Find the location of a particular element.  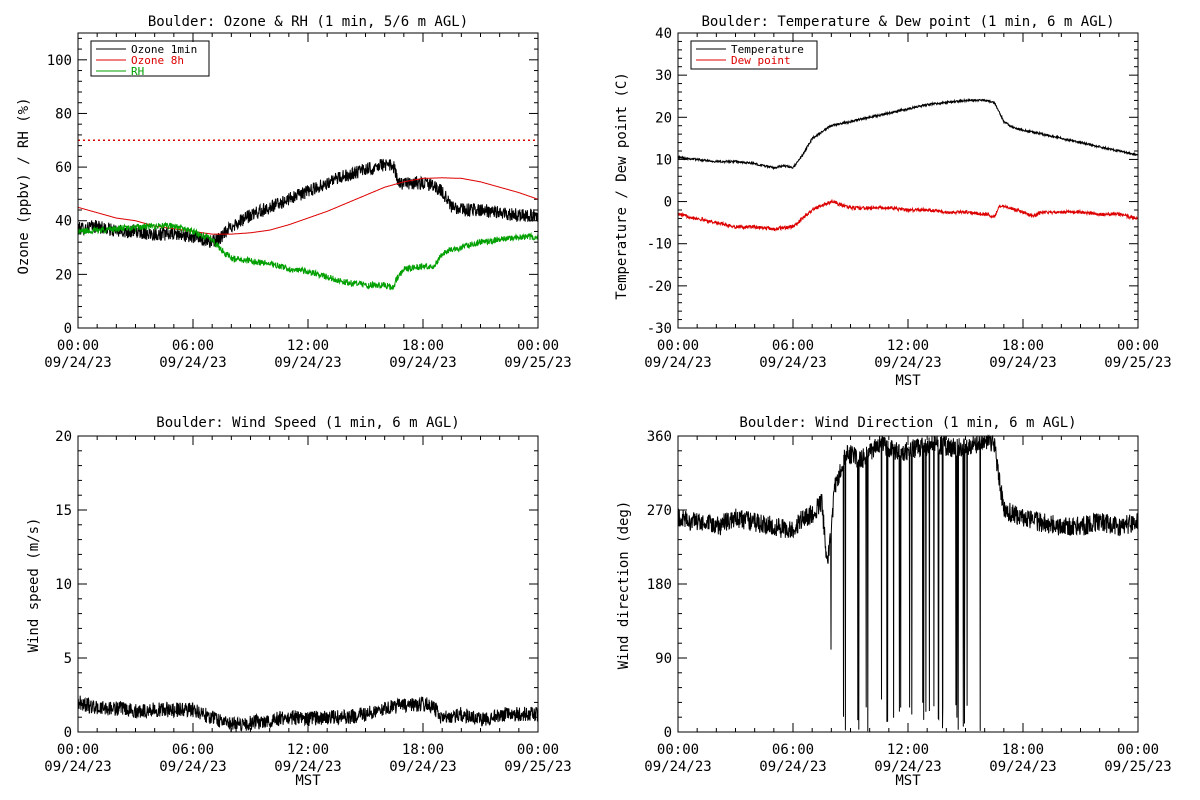

y-tick-label: 180 is located at coordinates (659, 585).